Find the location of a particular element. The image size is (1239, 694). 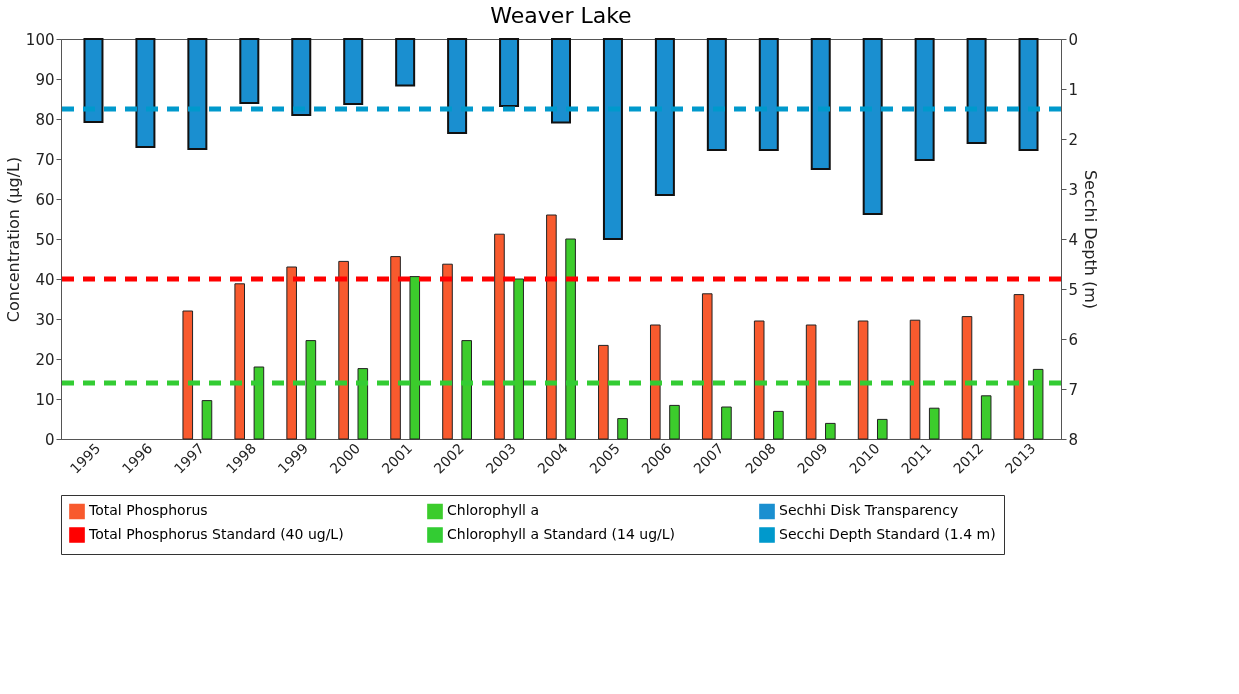

y-tick-label: 70 is located at coordinates (45, 159).